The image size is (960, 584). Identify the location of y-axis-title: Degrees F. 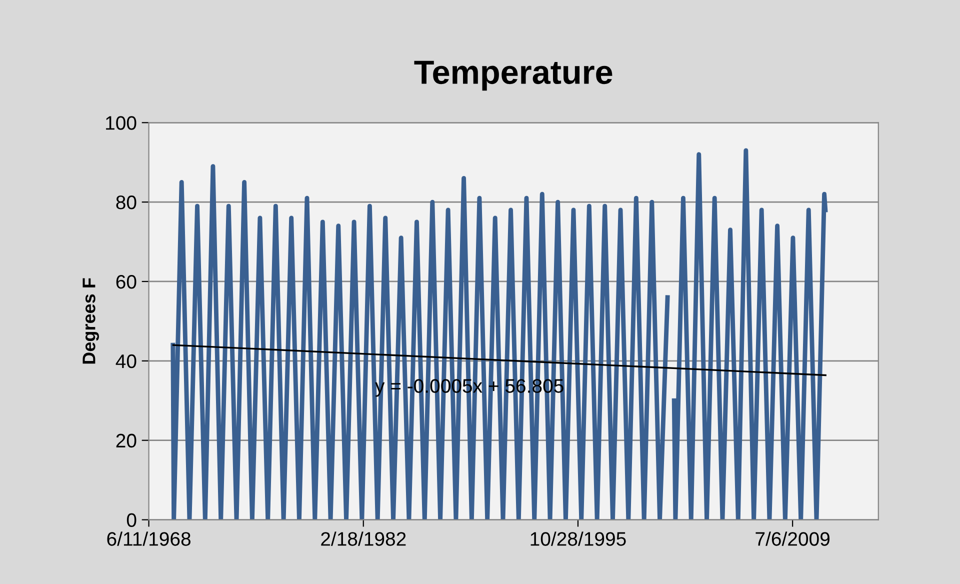
(90, 321).